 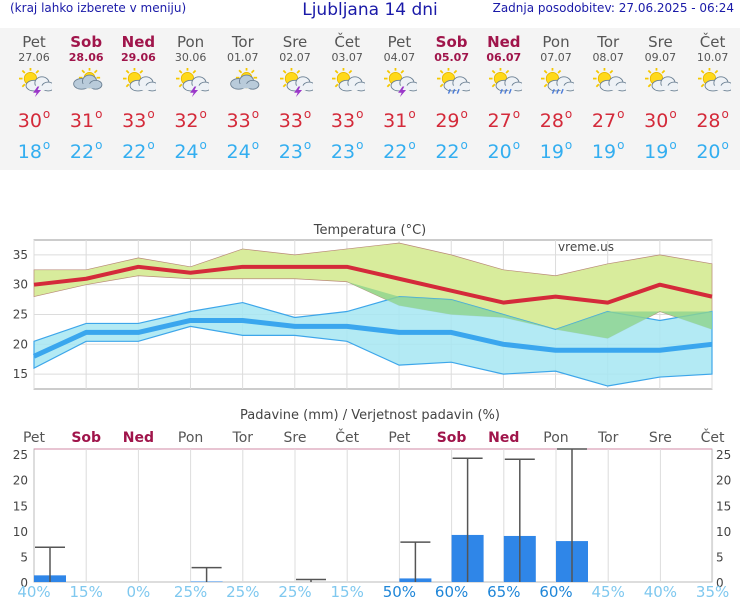 What do you see at coordinates (660, 150) in the screenshot?
I see `min-temp: 19o` at bounding box center [660, 150].